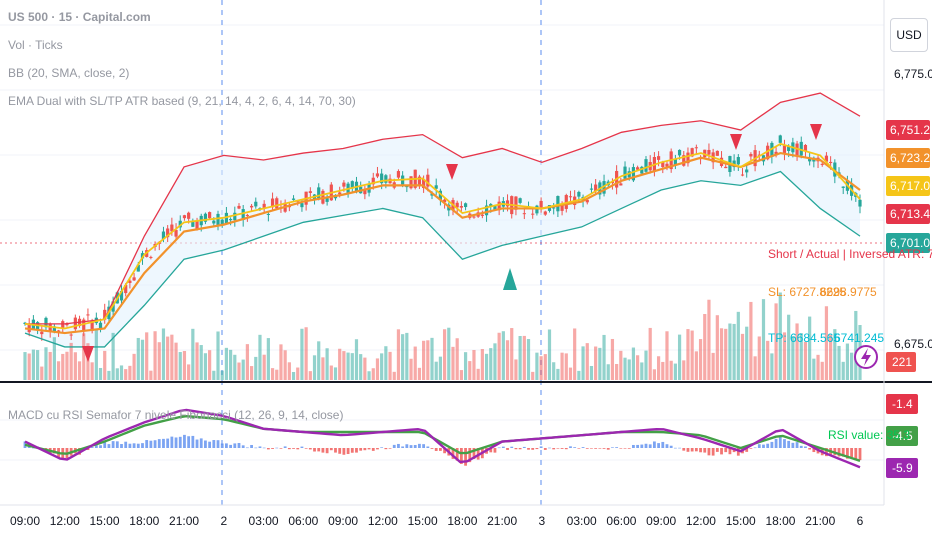 The width and height of the screenshot is (932, 550). What do you see at coordinates (303, 521) in the screenshot?
I see `time-tick-label: 06:00` at bounding box center [303, 521].